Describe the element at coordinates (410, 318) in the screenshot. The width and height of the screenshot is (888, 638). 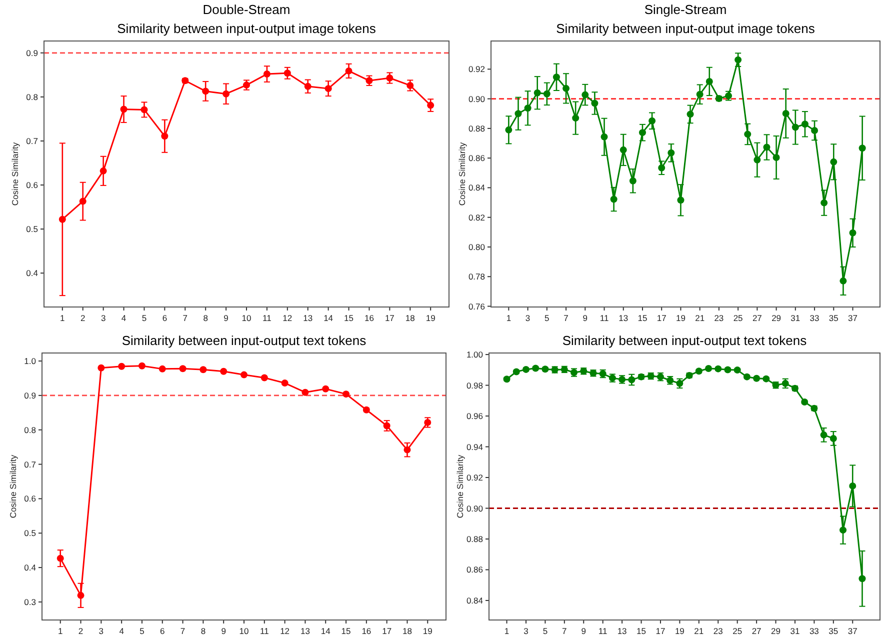
I see `x-tick-label: 18` at that location.